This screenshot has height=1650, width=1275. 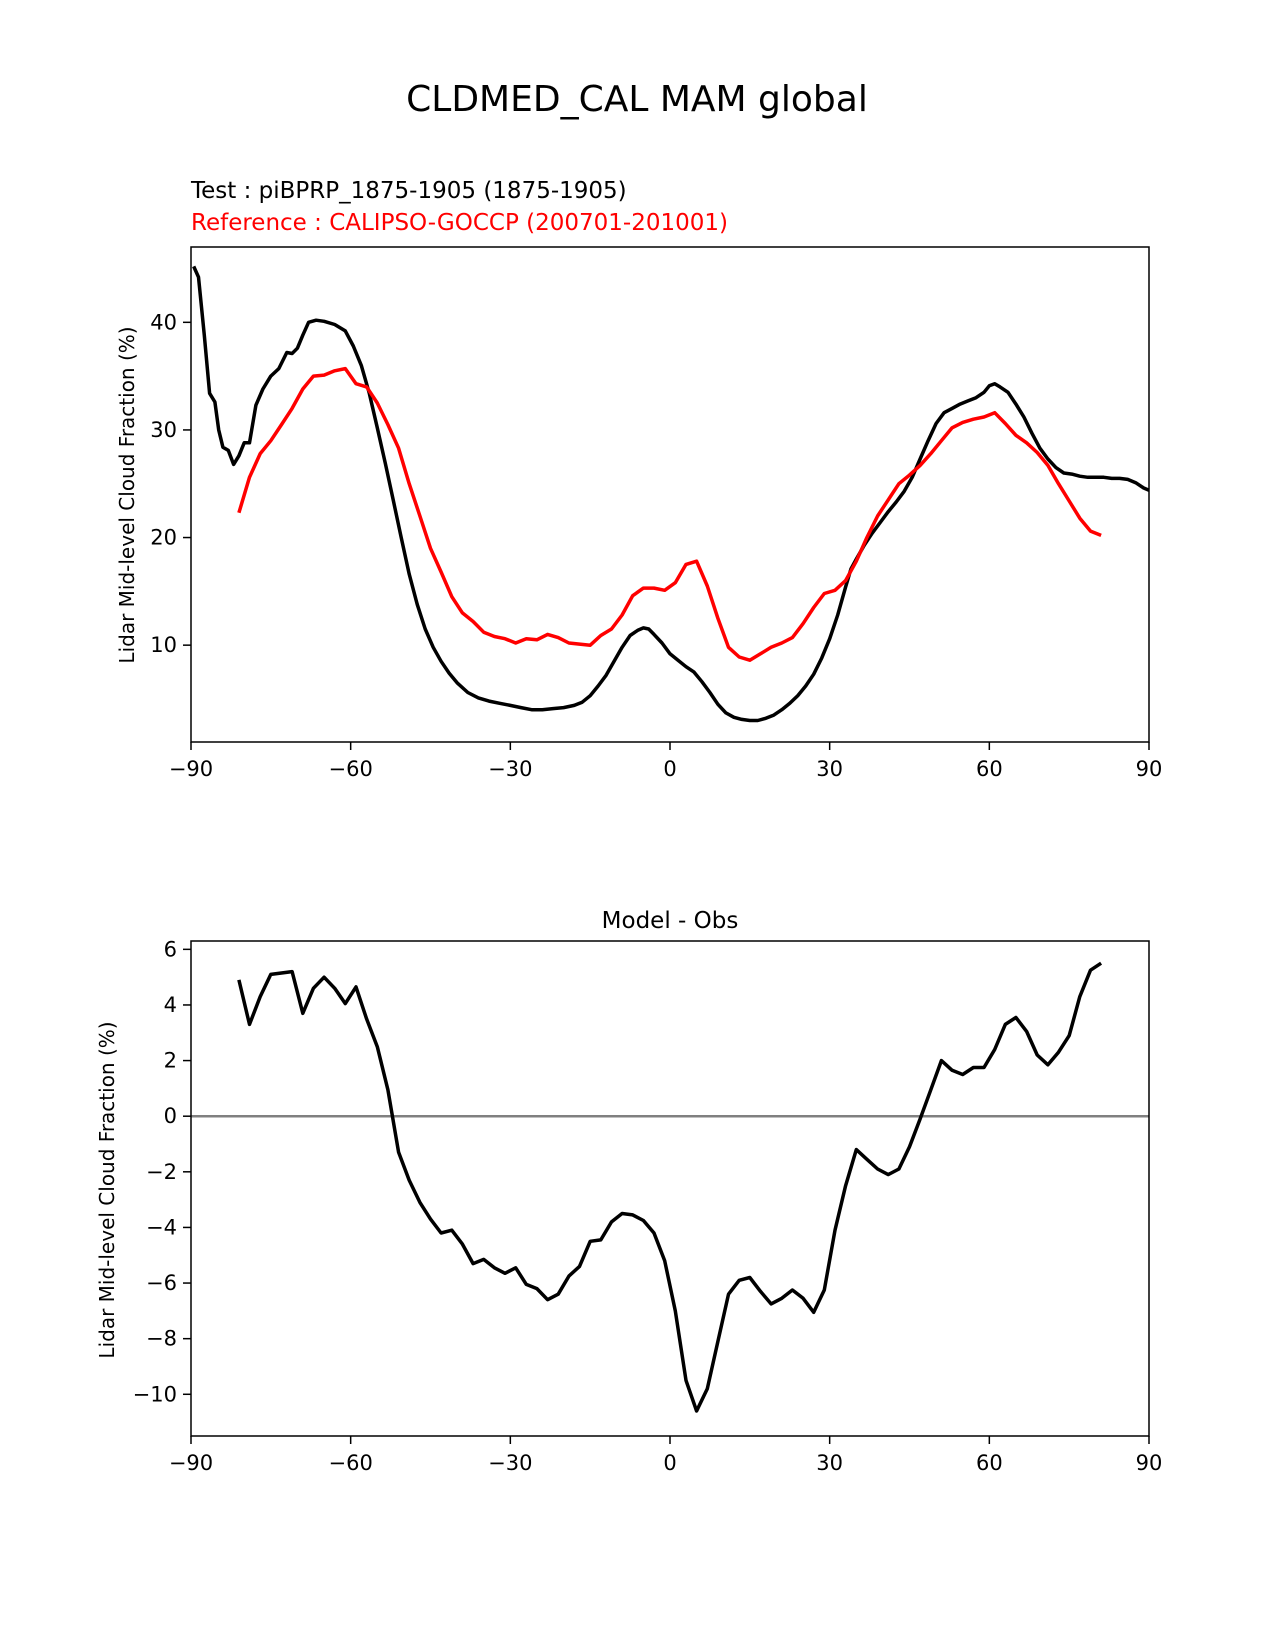 What do you see at coordinates (1149, 769) in the screenshot?
I see `top-x-tick-label: 90` at bounding box center [1149, 769].